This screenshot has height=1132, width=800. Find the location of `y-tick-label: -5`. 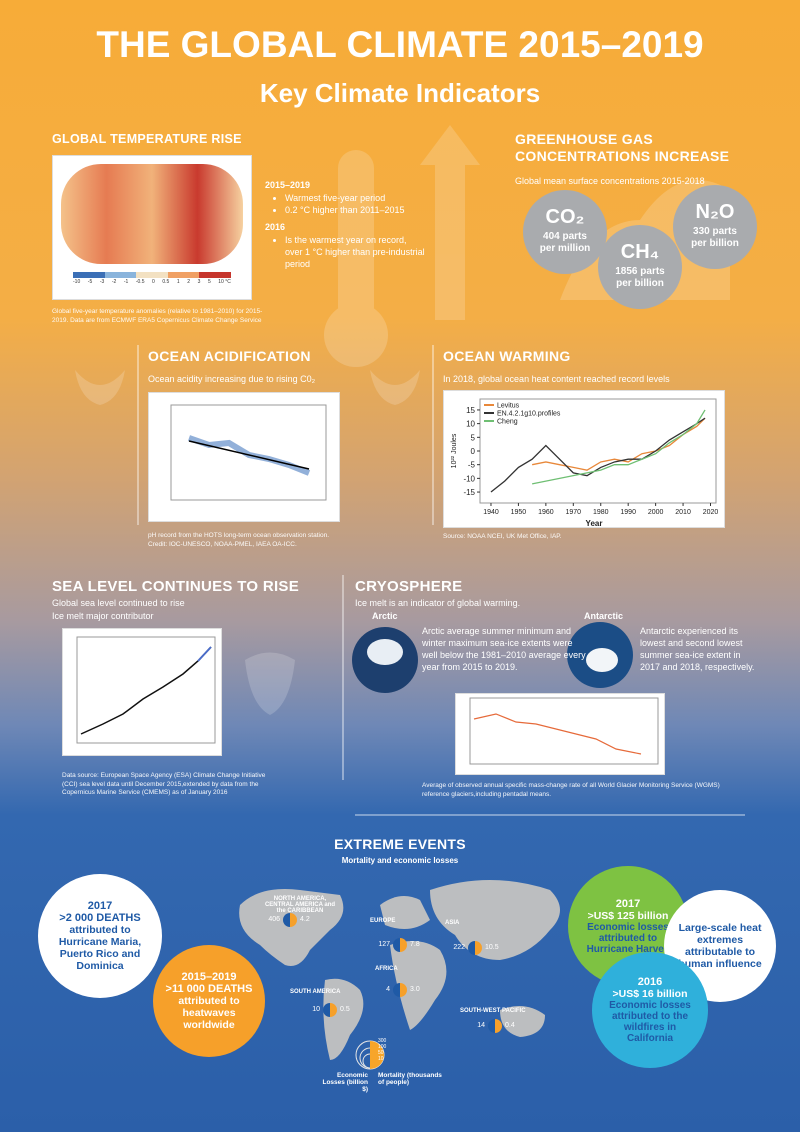

y-tick-label: -5 is located at coordinates (472, 465).